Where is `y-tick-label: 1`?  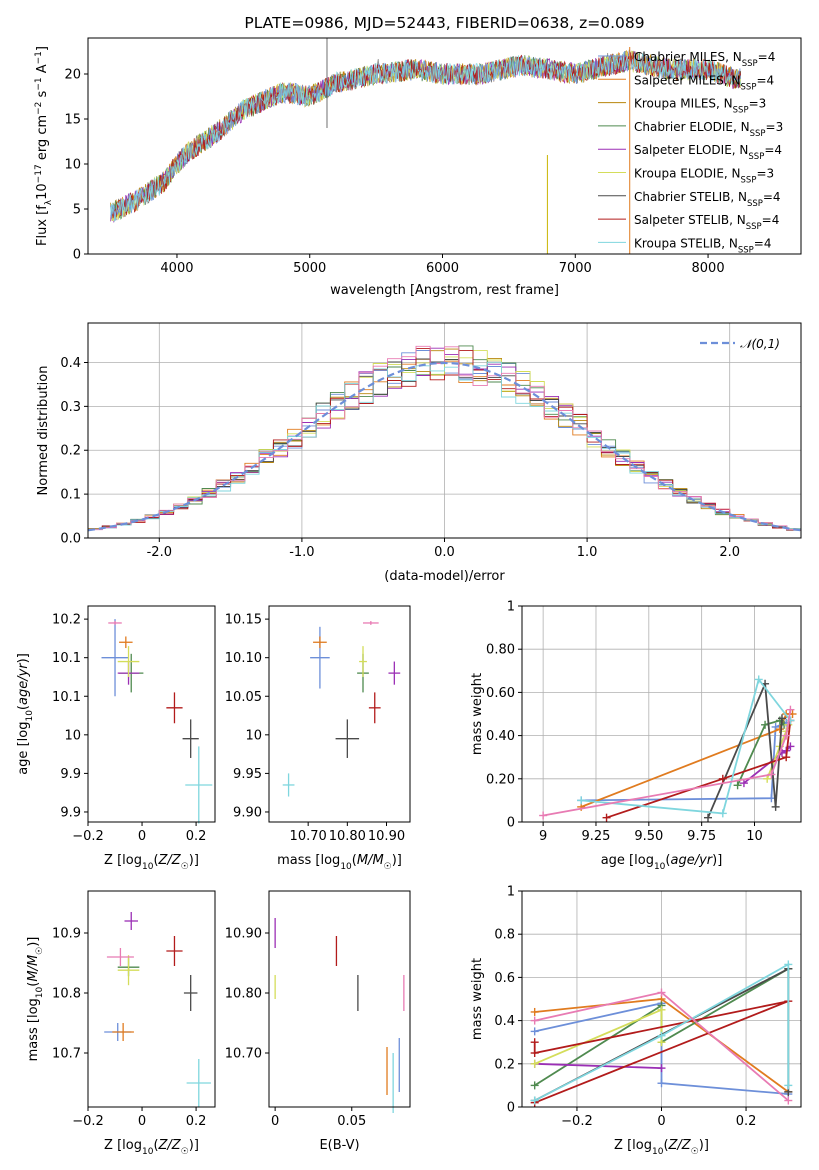 y-tick-label: 1 is located at coordinates (511, 892).